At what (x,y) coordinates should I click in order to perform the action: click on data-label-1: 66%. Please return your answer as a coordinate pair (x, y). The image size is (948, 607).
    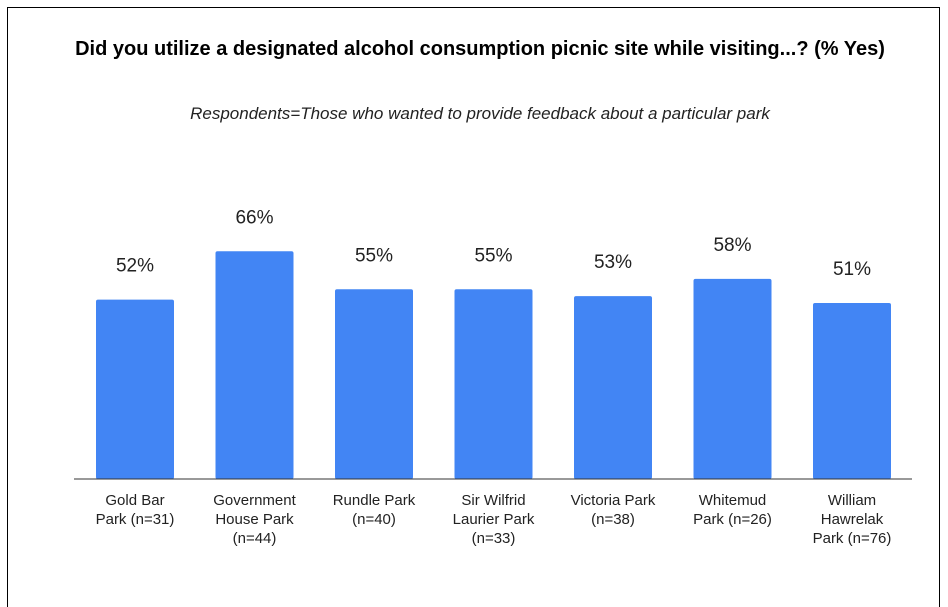
    Looking at the image, I should click on (254, 217).